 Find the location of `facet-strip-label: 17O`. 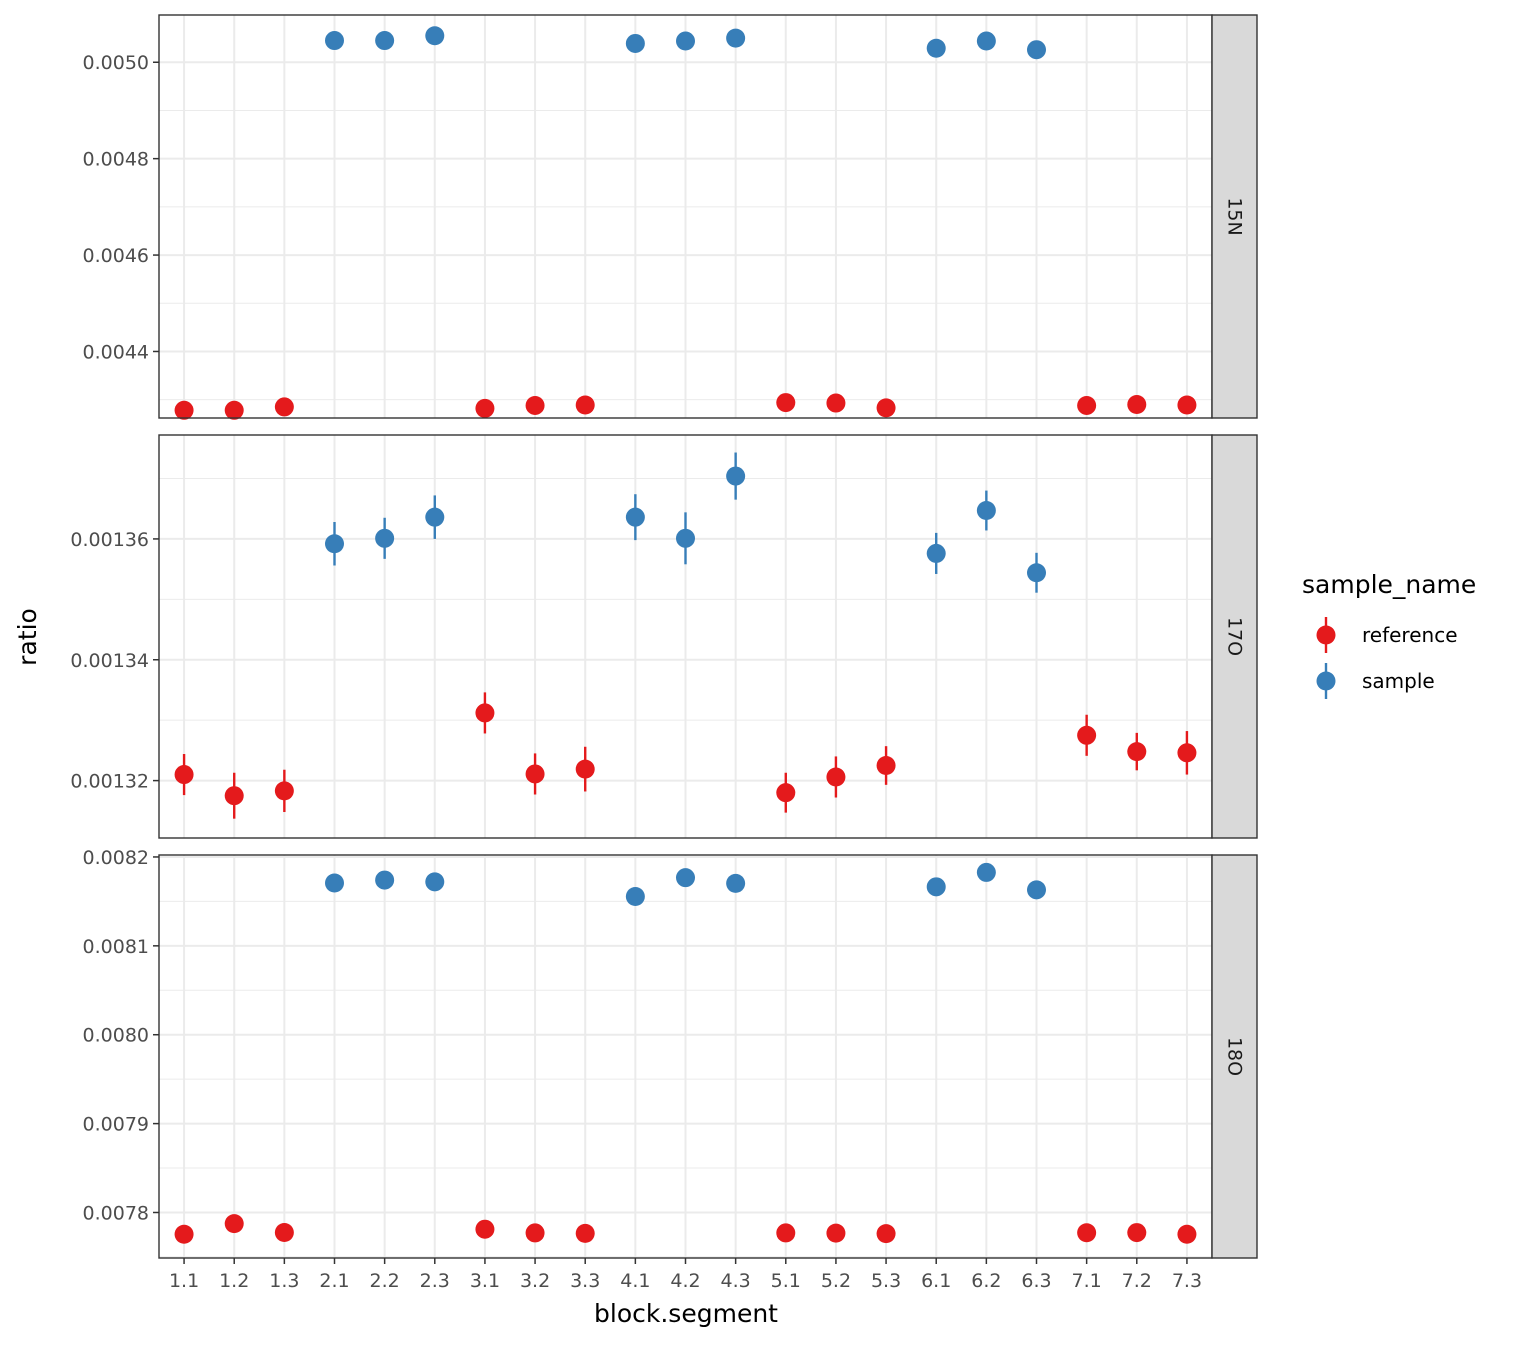

facet-strip-label: 17O is located at coordinates (1235, 636).